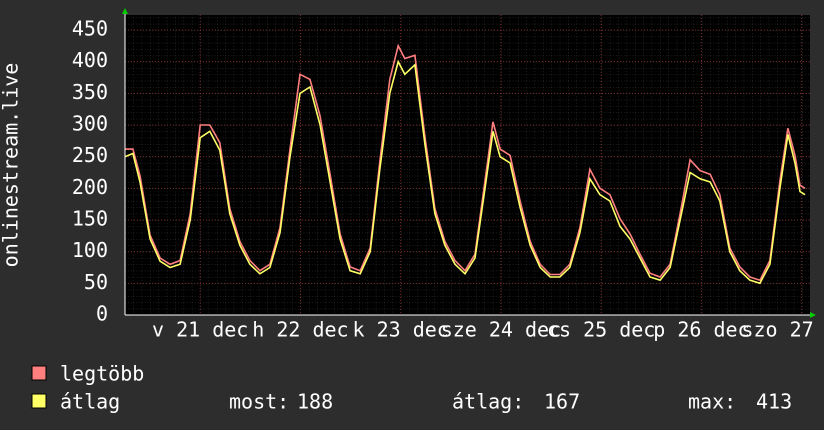 The height and width of the screenshot is (430, 824). I want to click on y-tick-label: 250, so click(90, 155).